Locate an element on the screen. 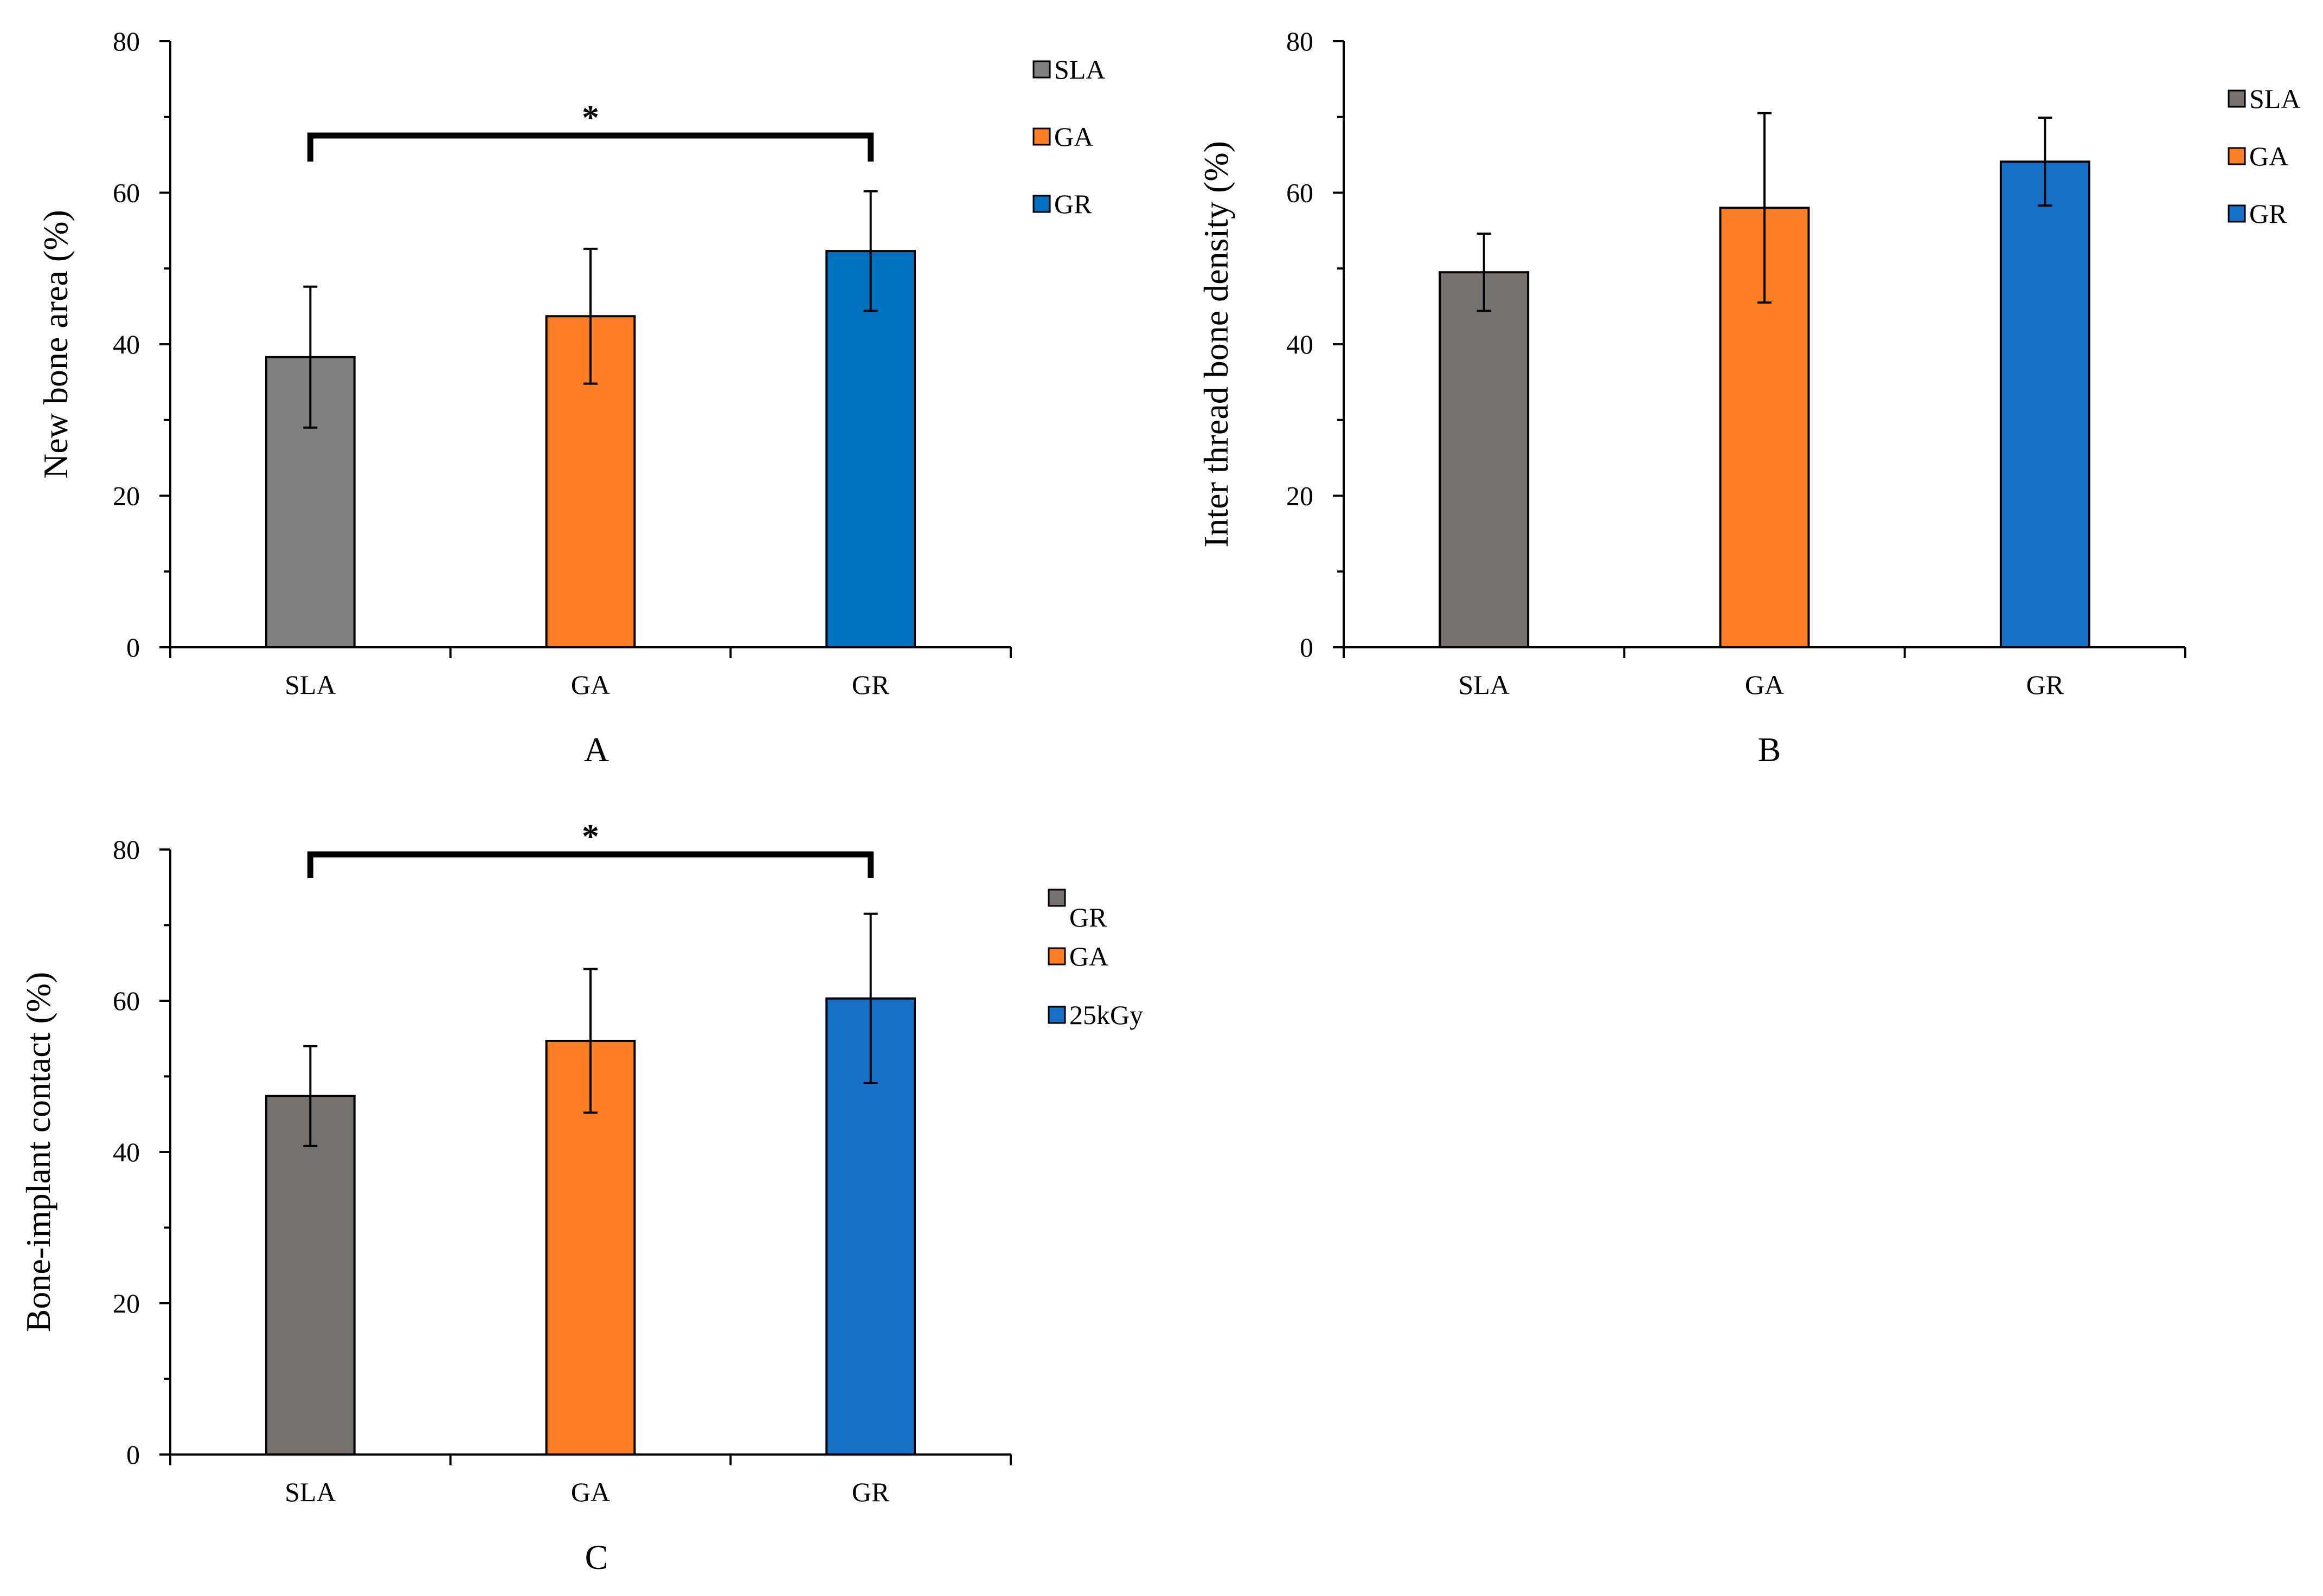 The height and width of the screenshot is (1596, 2323). y-axis-label: Inter thread bone density (%) is located at coordinates (1216, 345).